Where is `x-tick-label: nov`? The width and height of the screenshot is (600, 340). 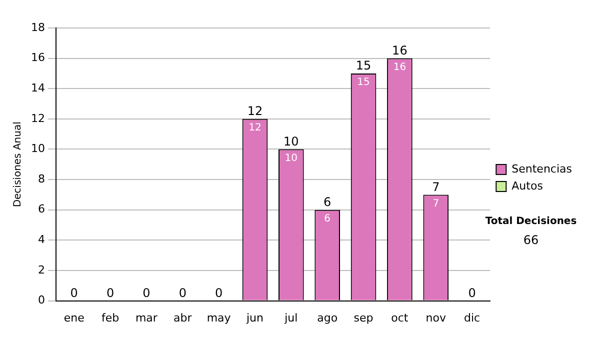 x-tick-label: nov is located at coordinates (436, 317).